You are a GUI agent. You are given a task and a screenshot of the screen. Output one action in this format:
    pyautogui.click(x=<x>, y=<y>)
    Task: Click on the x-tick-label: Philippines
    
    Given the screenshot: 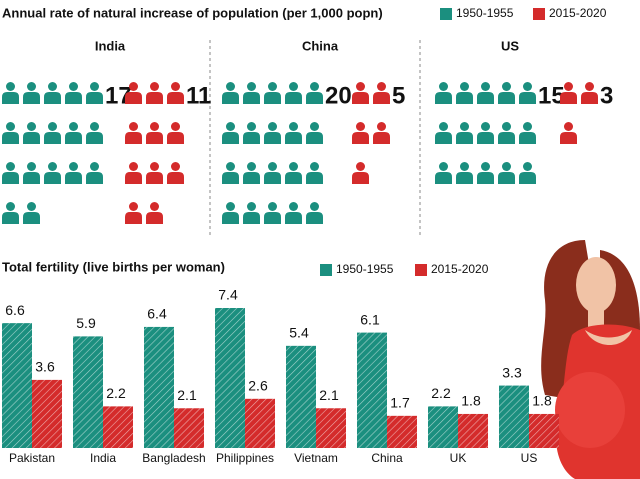 What is the action you would take?
    pyautogui.click(x=245, y=458)
    